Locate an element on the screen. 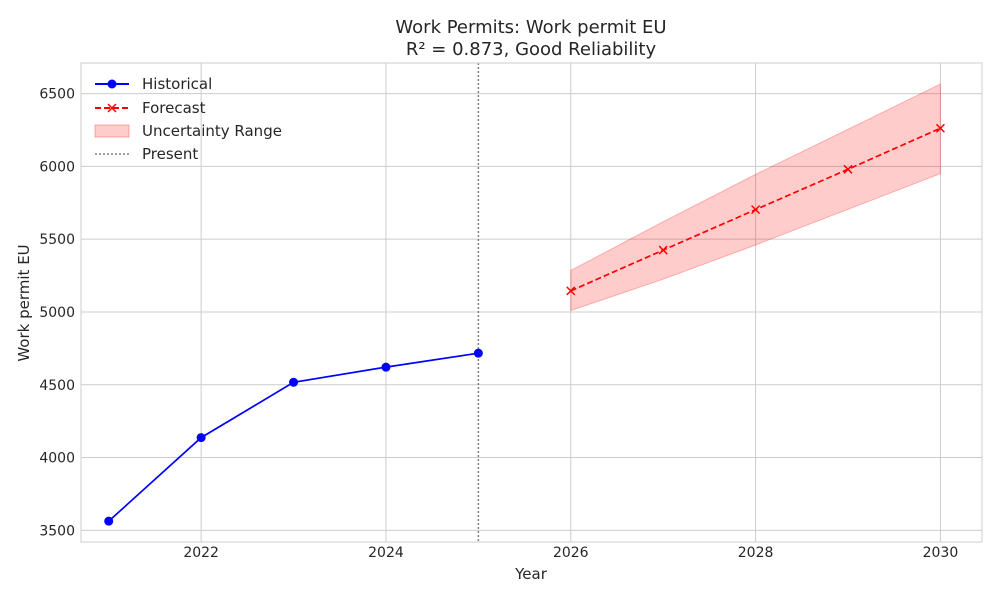 This screenshot has width=1000, height=600. y-axis-label: Work permit EU is located at coordinates (24, 302).